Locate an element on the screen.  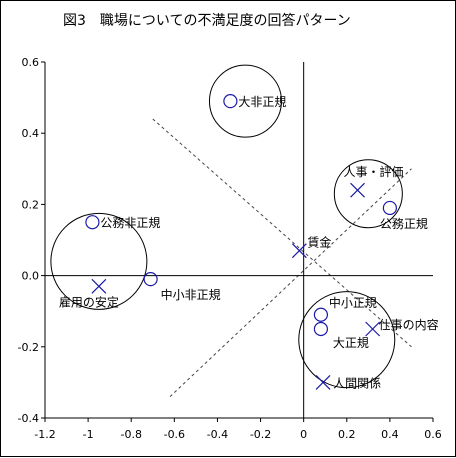
point-label: 賃金 is located at coordinates (319, 242).